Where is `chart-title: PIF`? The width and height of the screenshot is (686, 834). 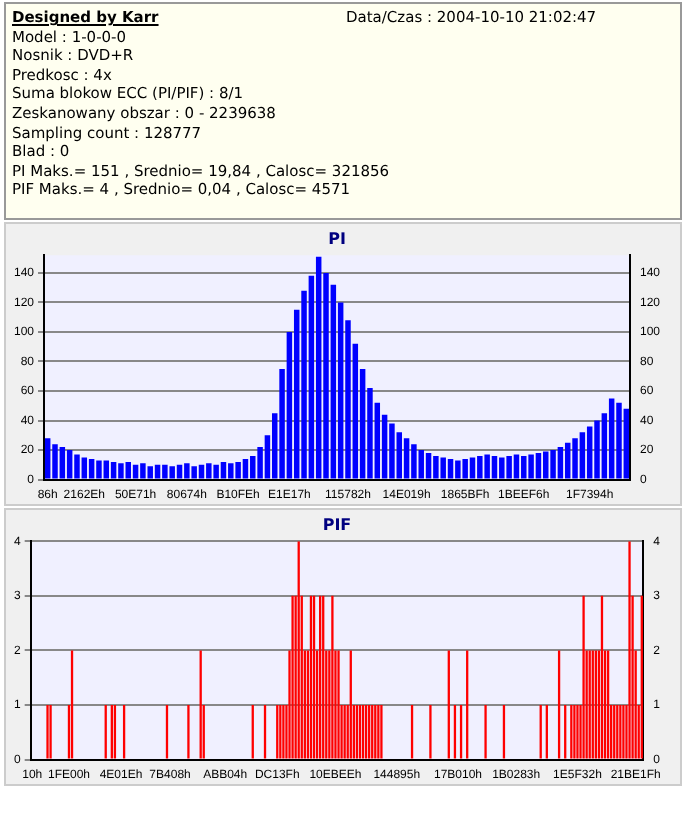
chart-title: PIF is located at coordinates (337, 524).